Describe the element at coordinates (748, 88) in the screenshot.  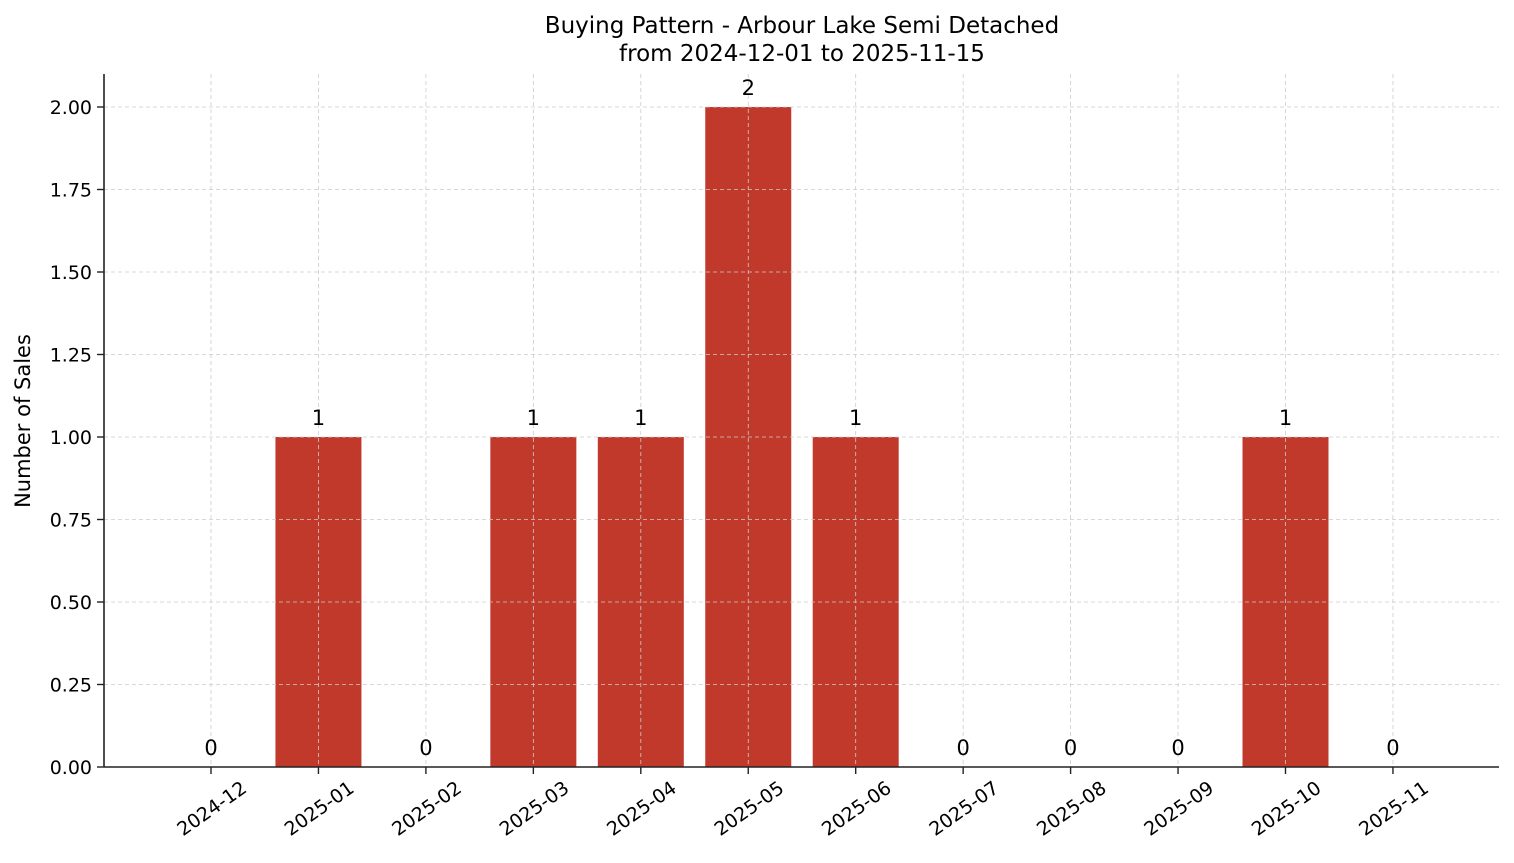
I see `data-label: 2` at that location.